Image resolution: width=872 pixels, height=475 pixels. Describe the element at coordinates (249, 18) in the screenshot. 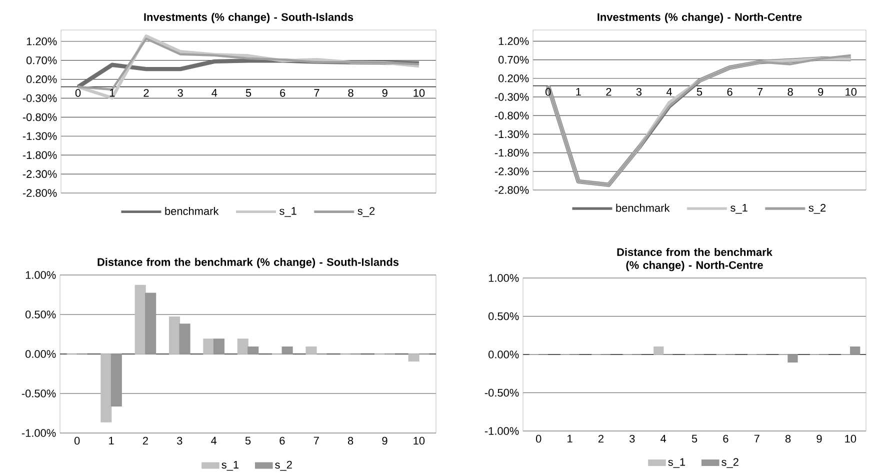

I see `chart-title: Investments (% change) - South-Islands` at that location.